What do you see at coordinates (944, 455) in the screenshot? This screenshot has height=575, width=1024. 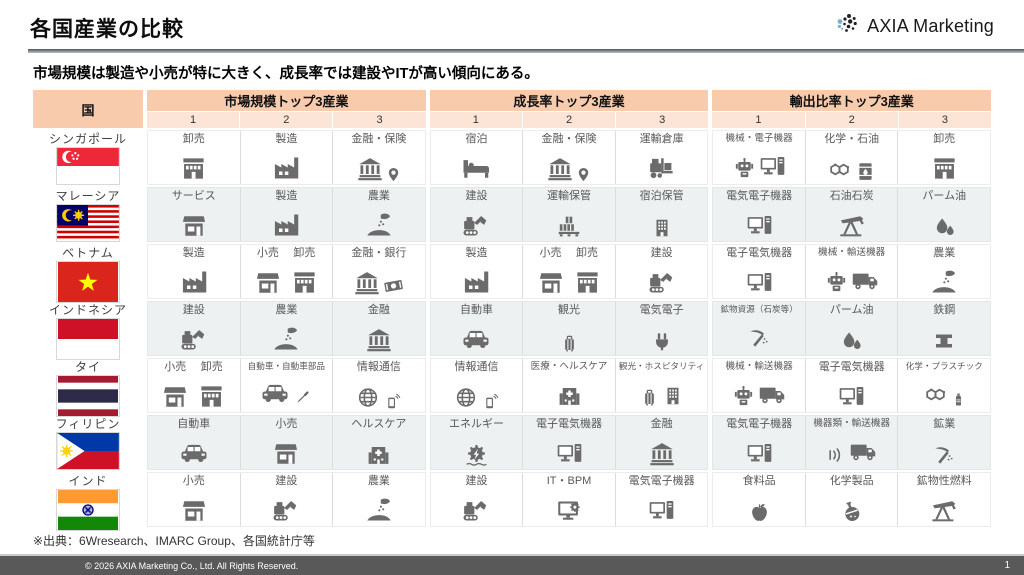 I see `pickaxe-icon` at bounding box center [944, 455].